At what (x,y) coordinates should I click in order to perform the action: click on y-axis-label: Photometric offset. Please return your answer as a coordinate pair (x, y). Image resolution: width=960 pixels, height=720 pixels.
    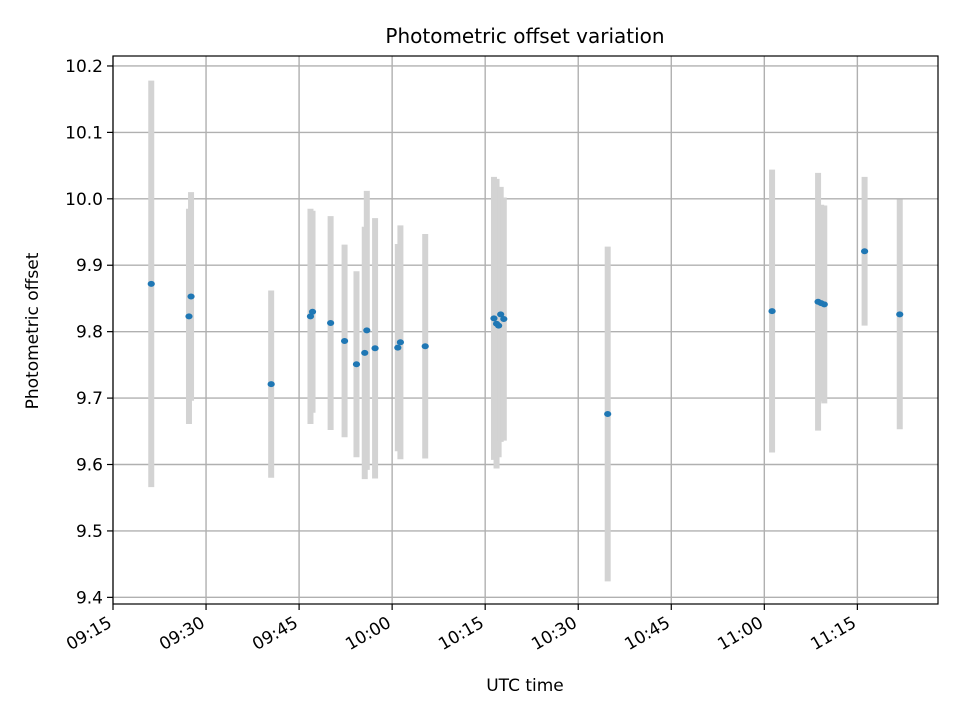
    Looking at the image, I should click on (33, 330).